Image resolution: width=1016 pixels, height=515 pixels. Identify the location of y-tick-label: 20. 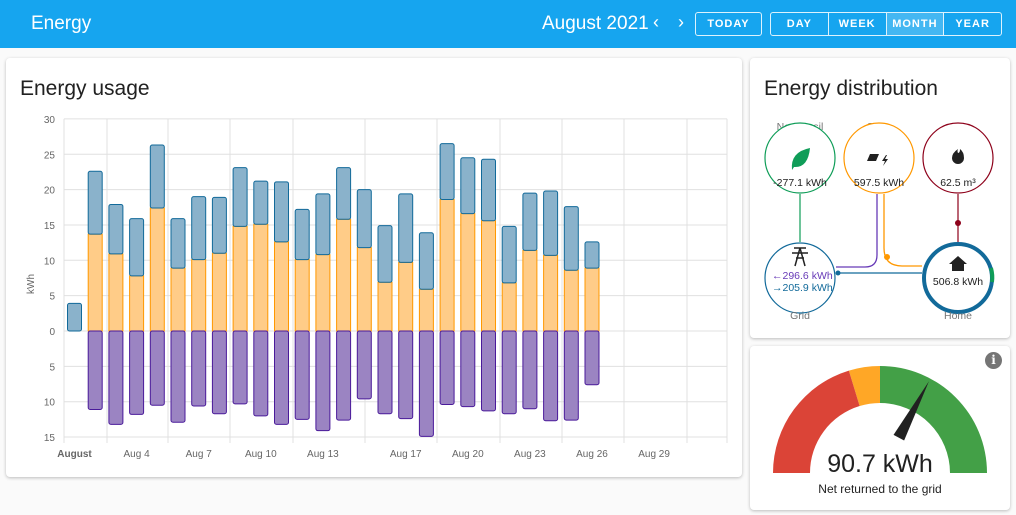
(50, 191).